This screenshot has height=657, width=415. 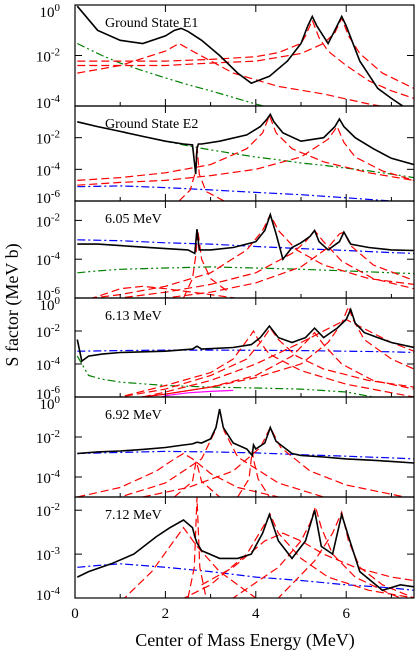 I want to click on series-line-extra, so click(x=197, y=393).